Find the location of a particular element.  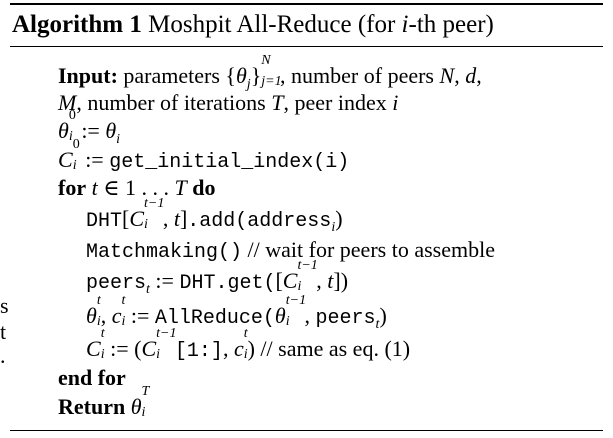

algorithm-label: Algorithm 1 is located at coordinates (77, 24).